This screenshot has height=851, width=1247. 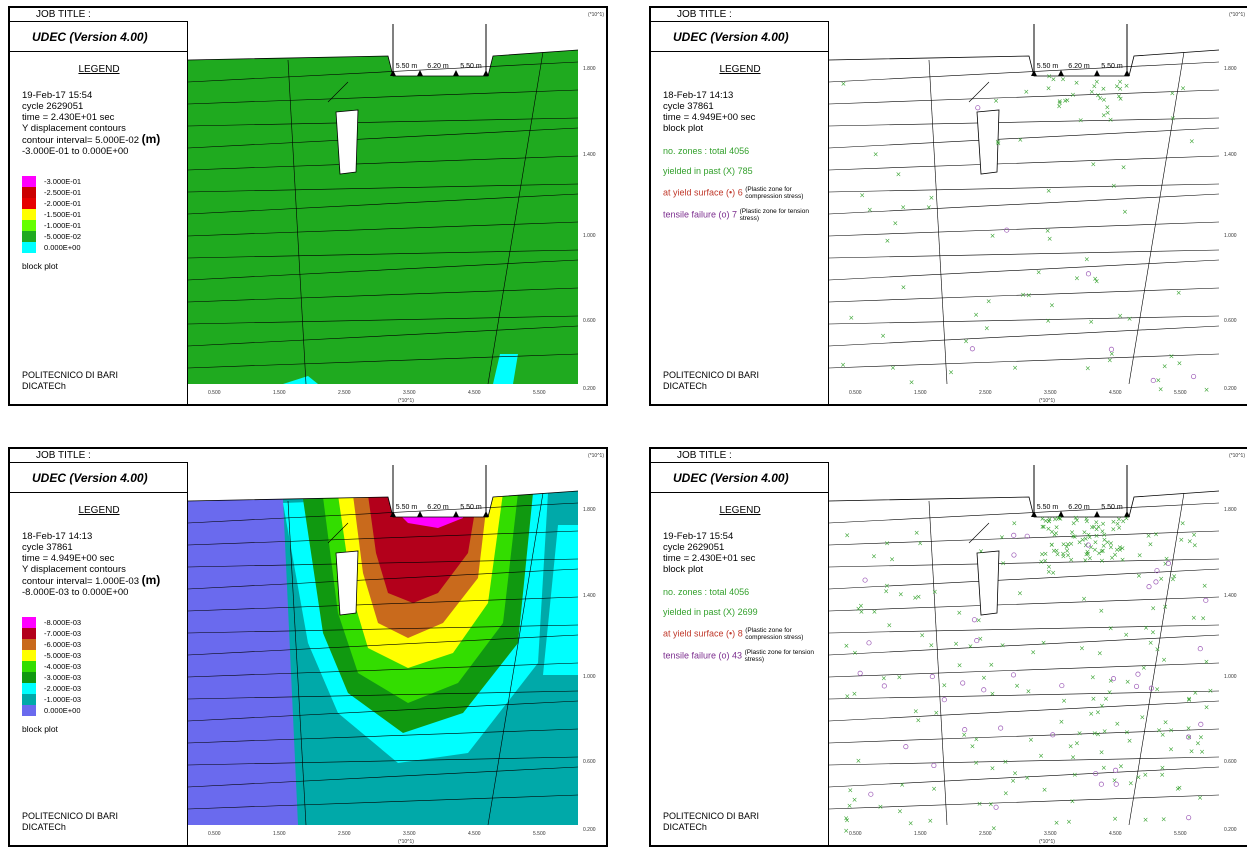 I want to click on run-cycle: cycle 2629051, so click(x=53, y=106).